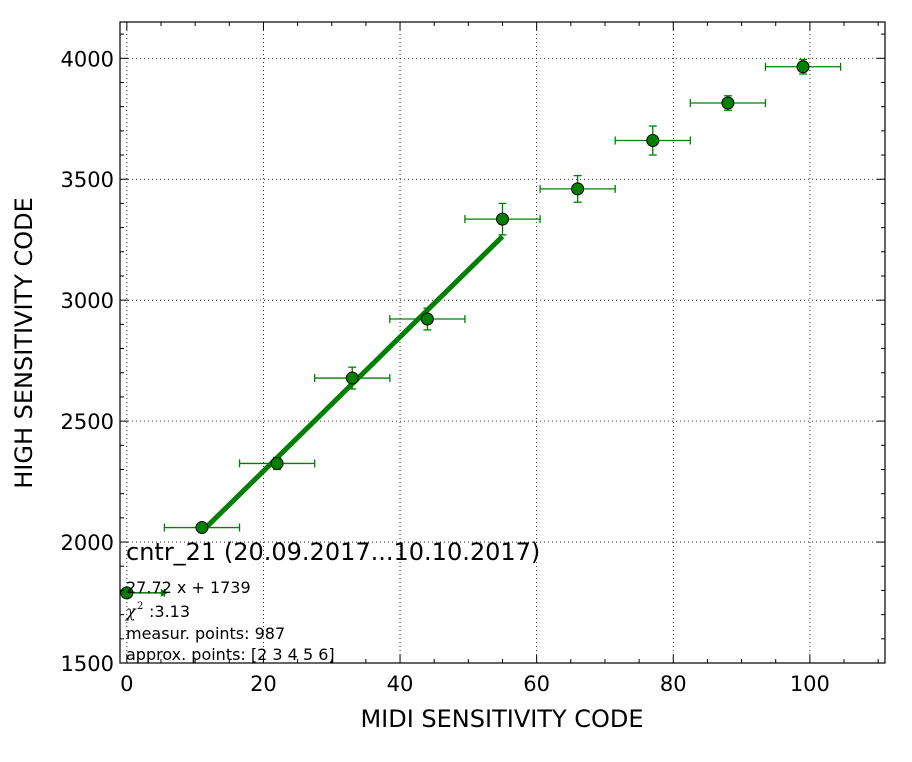 The image size is (912, 762). I want to click on x-tick-label: 80, so click(673, 684).